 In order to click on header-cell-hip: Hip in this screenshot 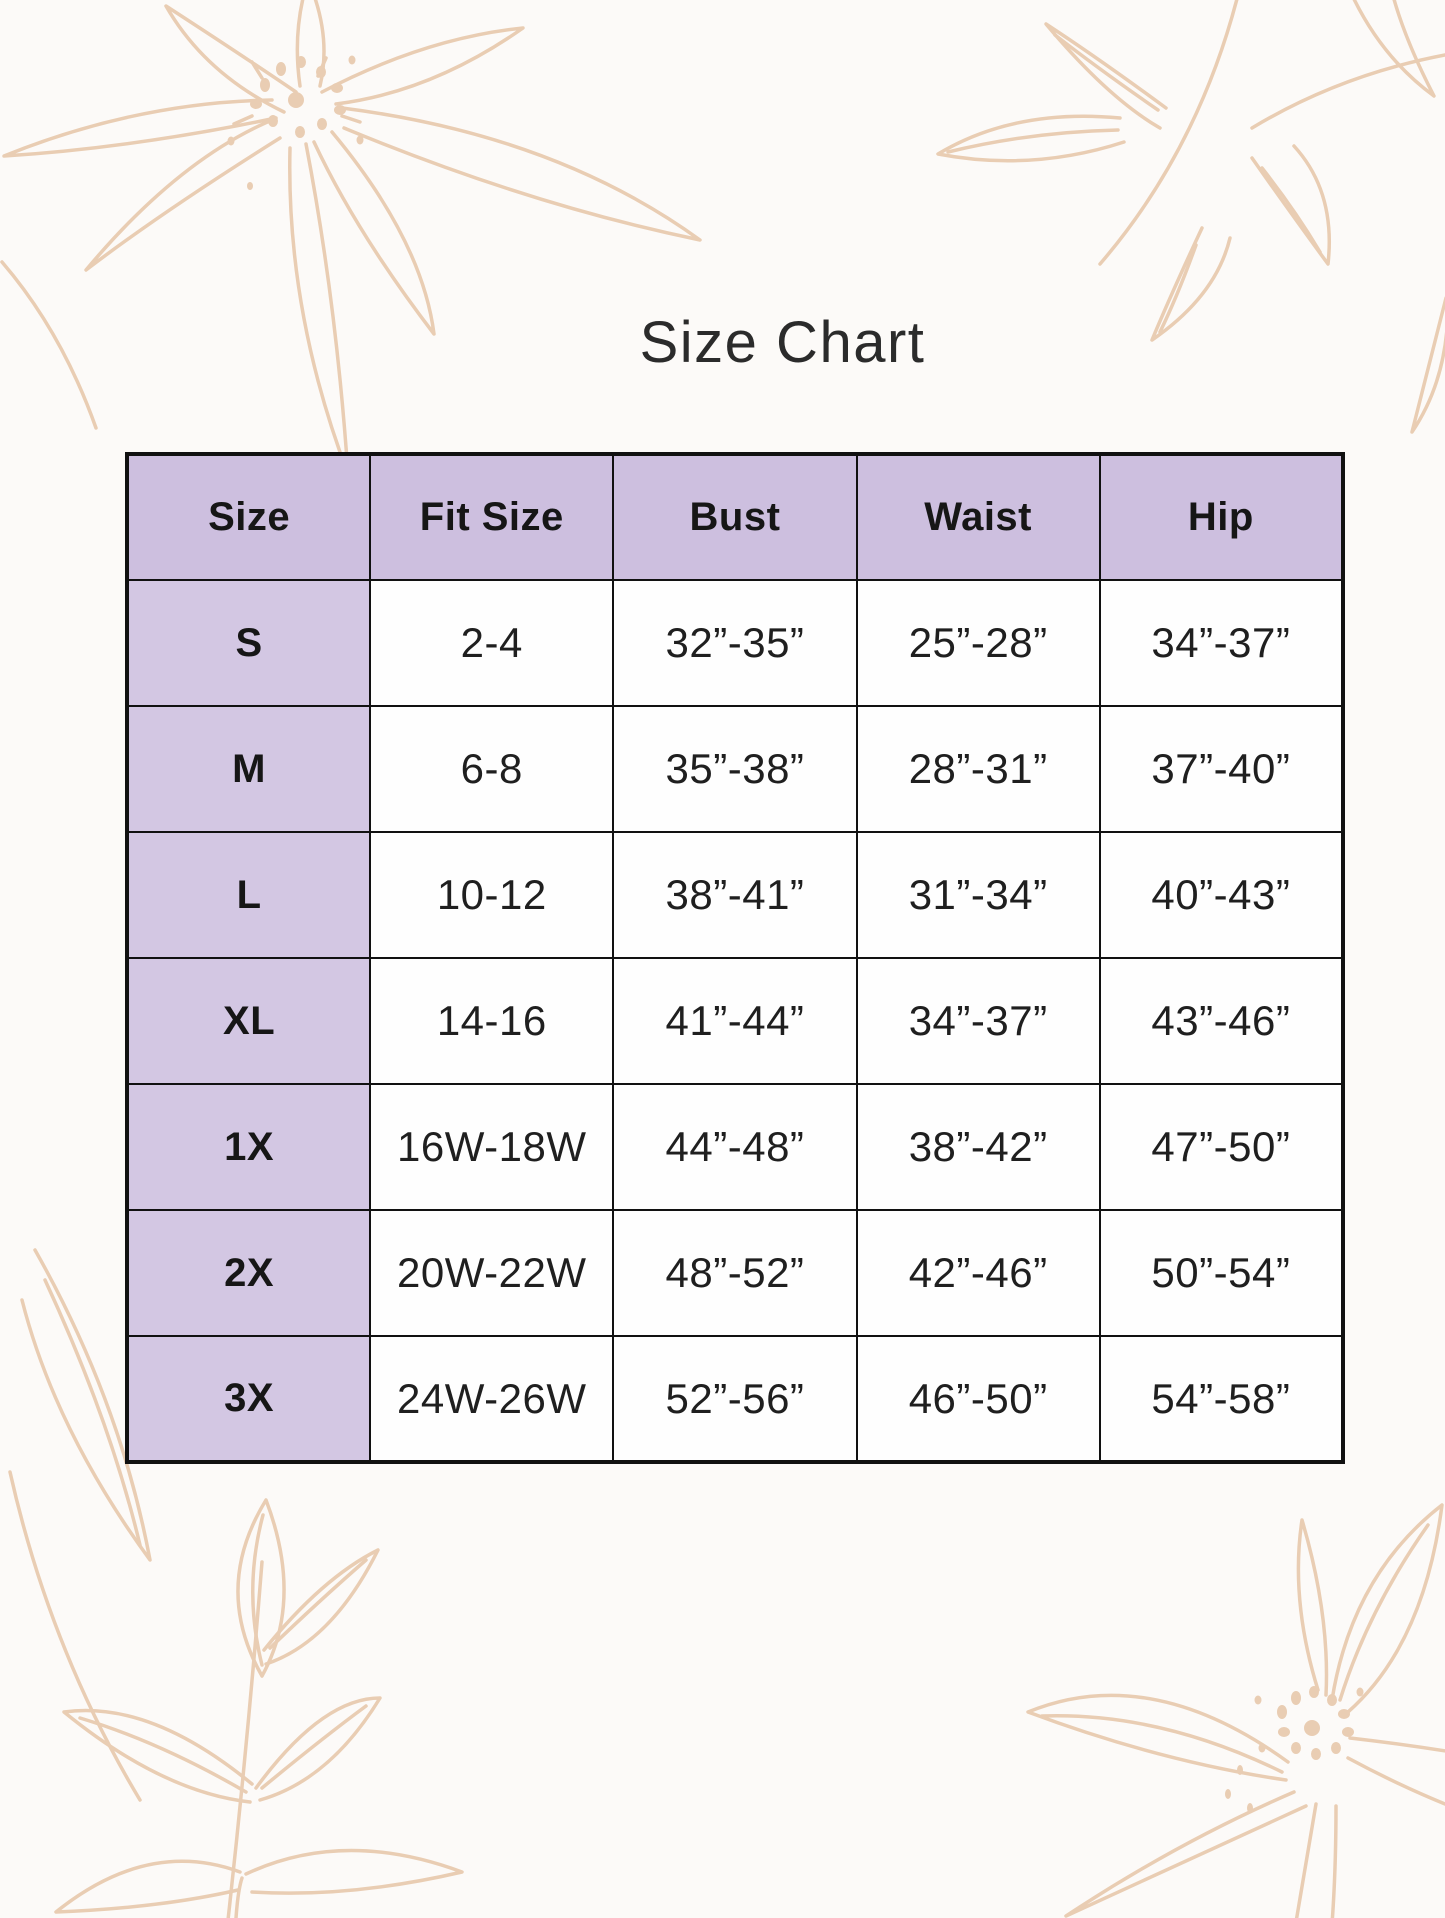, I will do `click(1221, 517)`.